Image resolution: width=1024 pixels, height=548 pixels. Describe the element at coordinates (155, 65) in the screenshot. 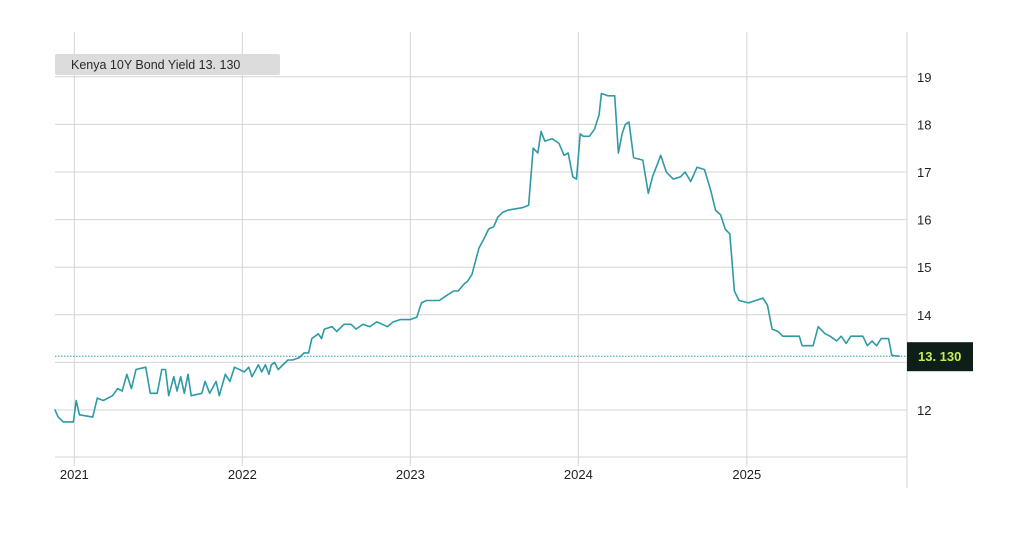

I see `legend-label: Kenya 10Y Bond Yield 13. 130` at that location.